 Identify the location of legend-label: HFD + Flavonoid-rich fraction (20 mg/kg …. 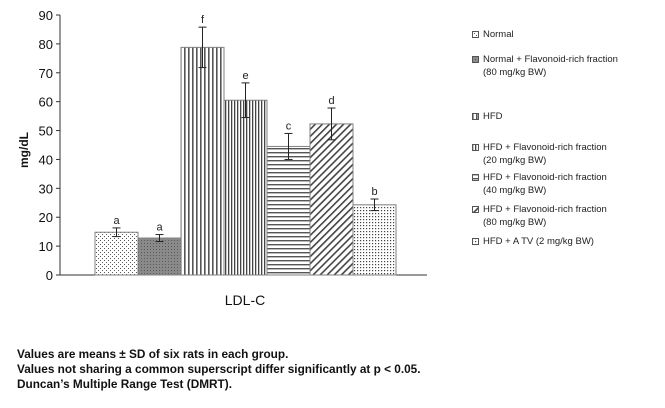
(545, 154).